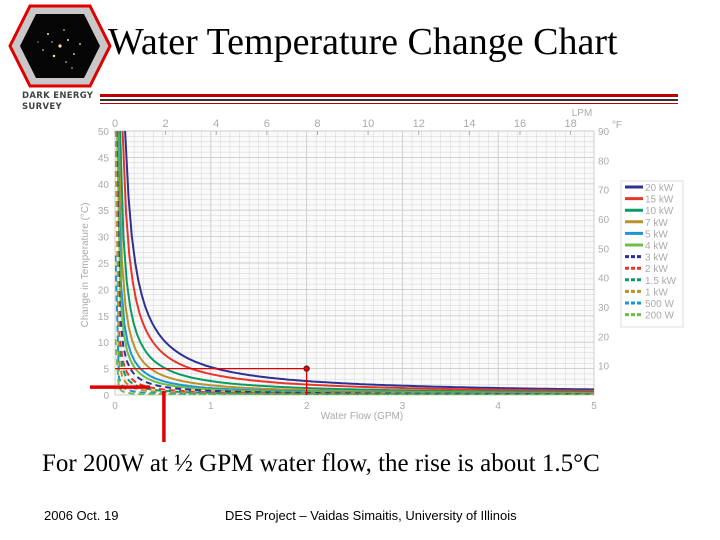 This screenshot has height=540, width=720. What do you see at coordinates (604, 367) in the screenshot?
I see `y-right-tick-label: 10` at bounding box center [604, 367].